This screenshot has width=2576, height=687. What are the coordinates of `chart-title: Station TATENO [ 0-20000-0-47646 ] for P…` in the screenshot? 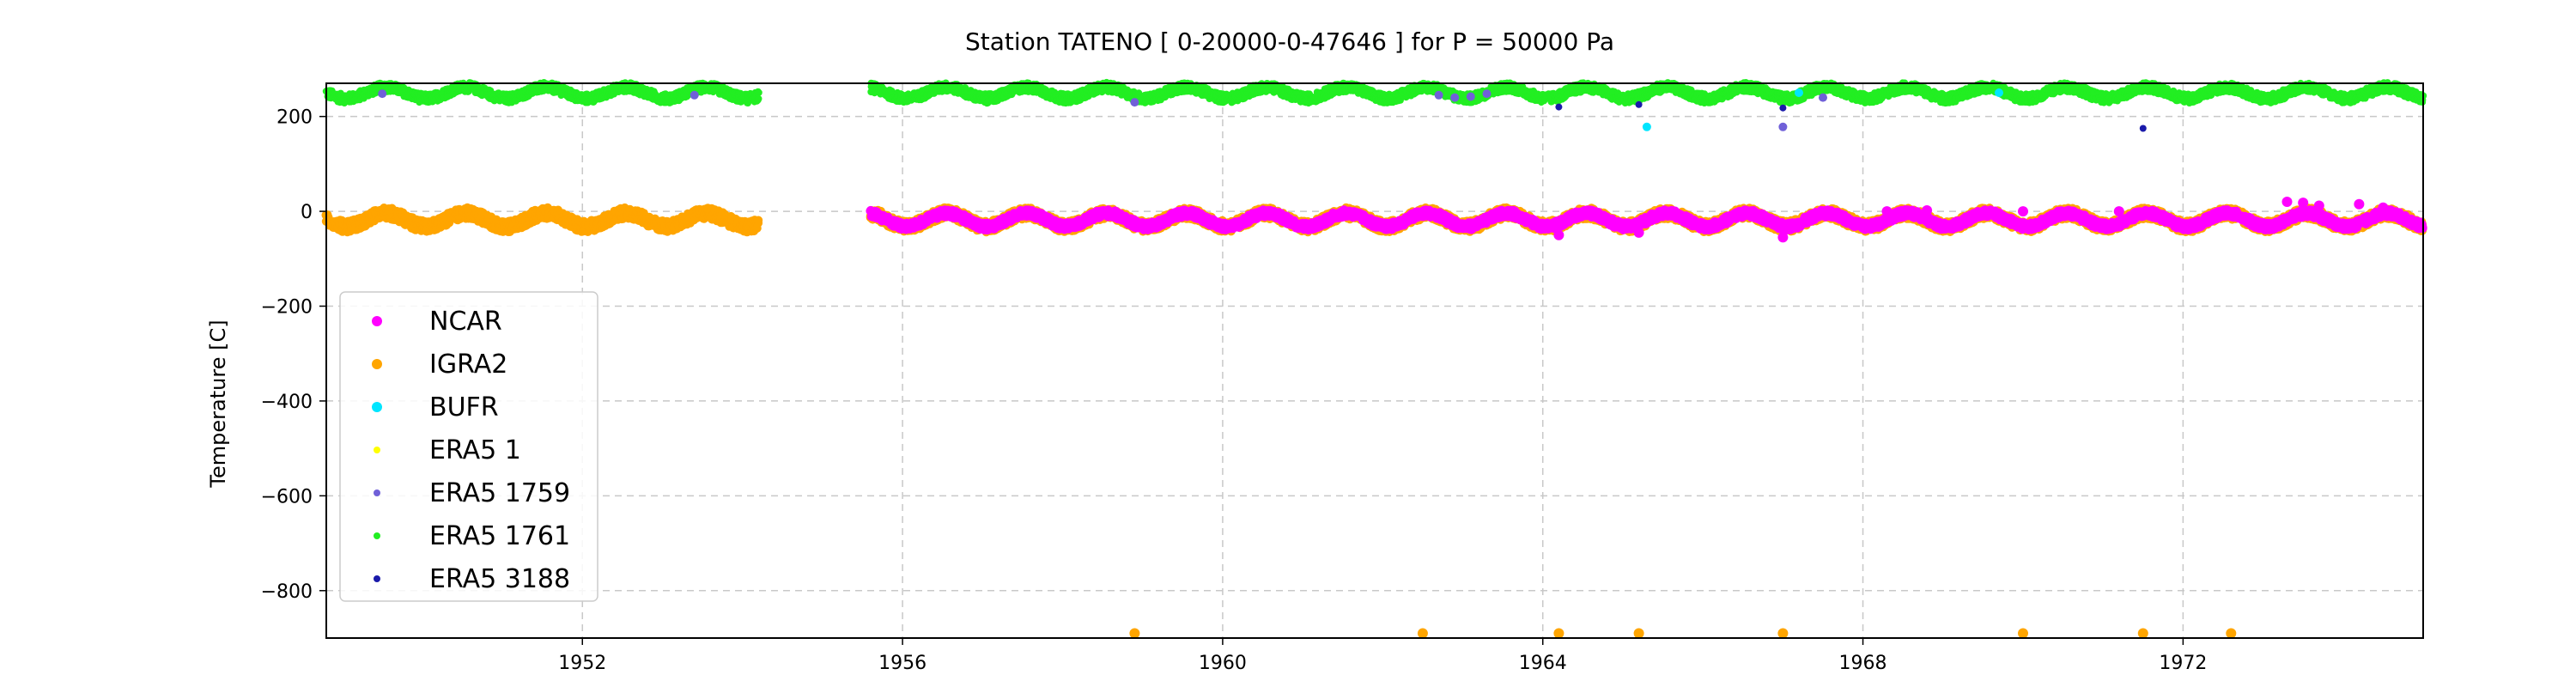 It's located at (1290, 41).